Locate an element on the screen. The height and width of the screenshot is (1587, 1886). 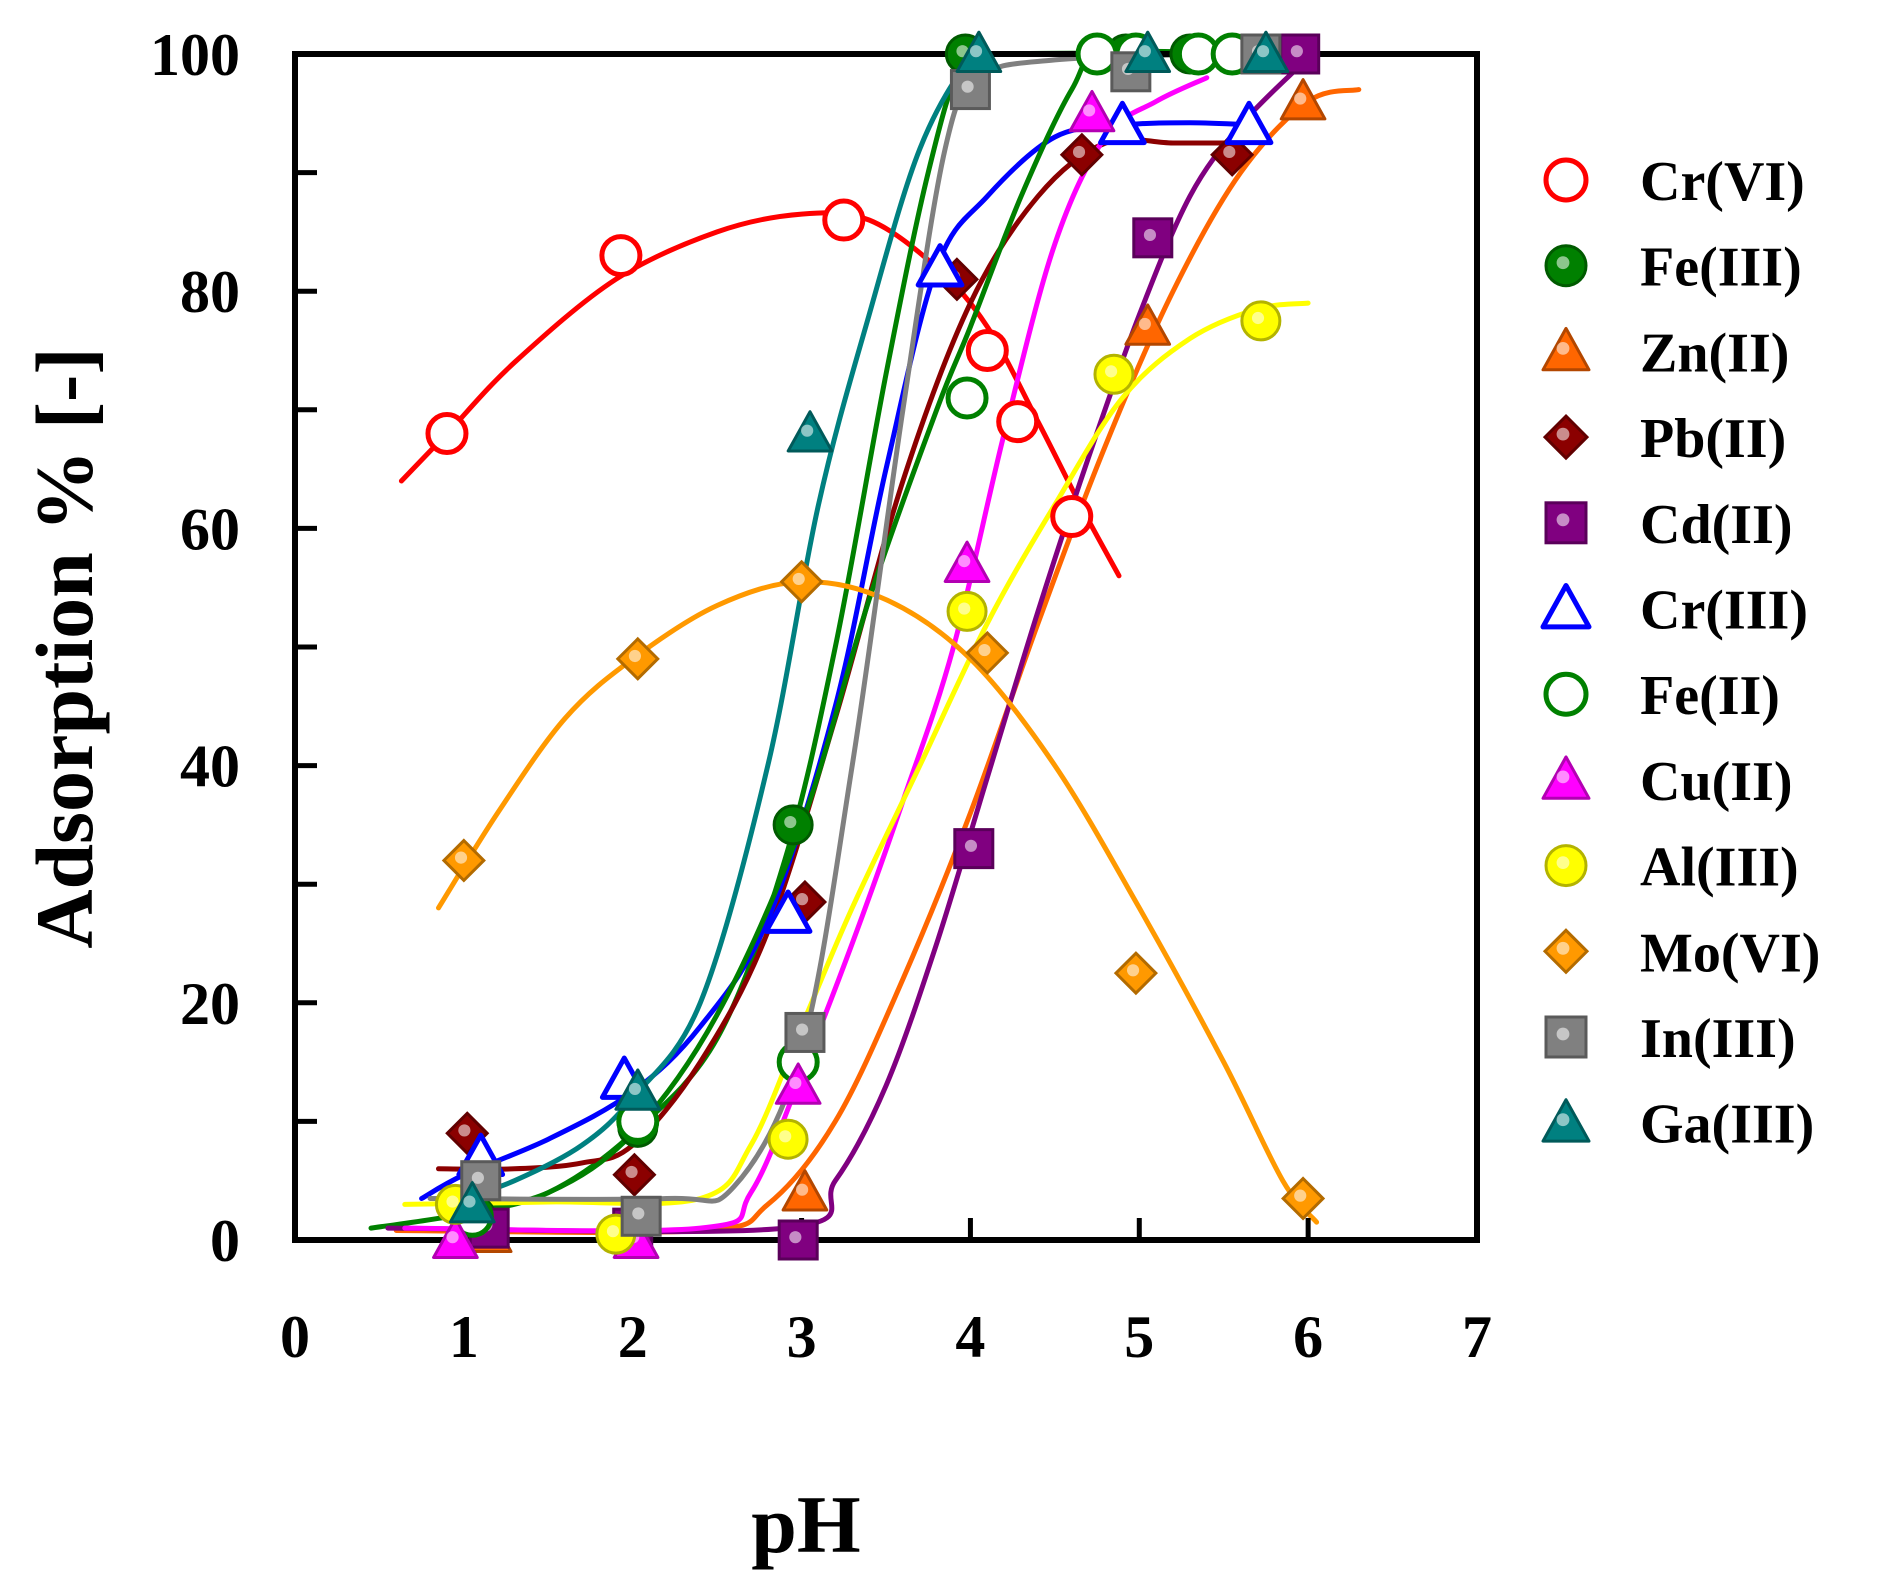
legend-item-pb-ii: Pb(II) is located at coordinates (1664, 439).